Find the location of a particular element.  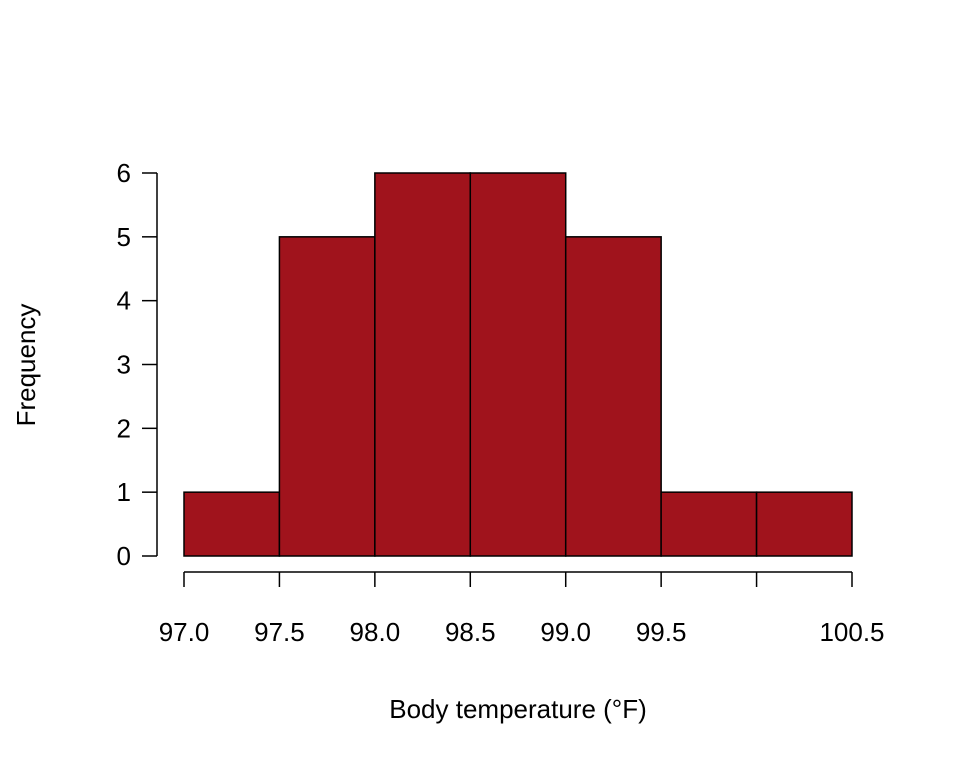

x-axis: 97.0 97.5 98.0 98.5 99.0 99.5 100.5 is located at coordinates (522, 609).